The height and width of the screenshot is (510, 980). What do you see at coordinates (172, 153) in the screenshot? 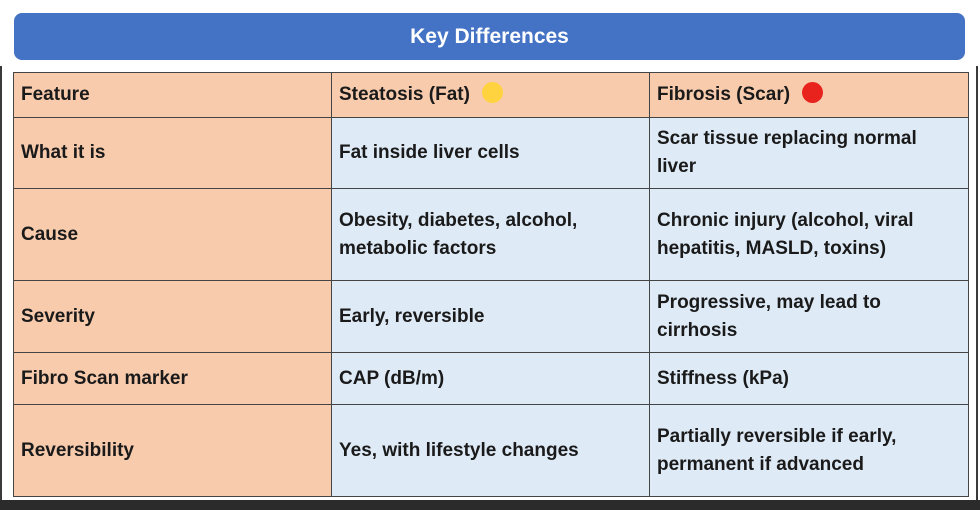
I see `feature-cell: What it is` at bounding box center [172, 153].